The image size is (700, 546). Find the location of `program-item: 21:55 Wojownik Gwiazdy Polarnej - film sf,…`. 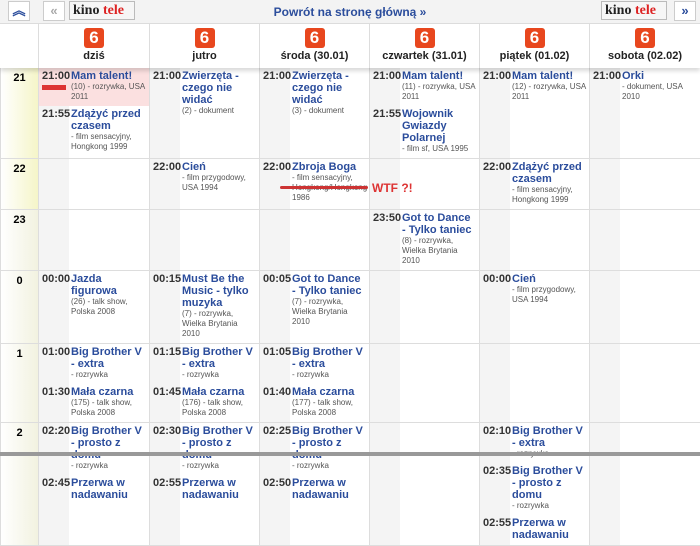

program-item: 21:55 Wojownik Gwiazdy Polarnej - film sf,… is located at coordinates (424, 132).